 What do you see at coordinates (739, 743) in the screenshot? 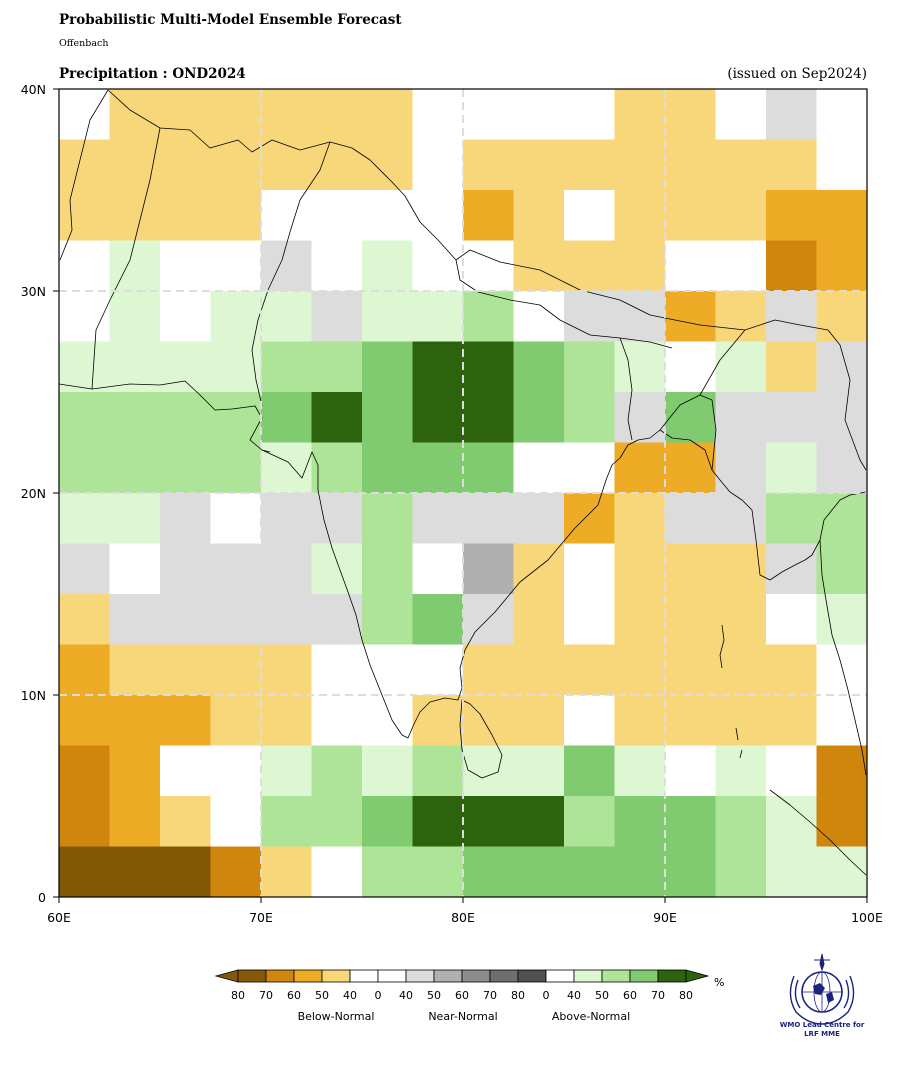
I see `nicobar-islands` at bounding box center [739, 743].